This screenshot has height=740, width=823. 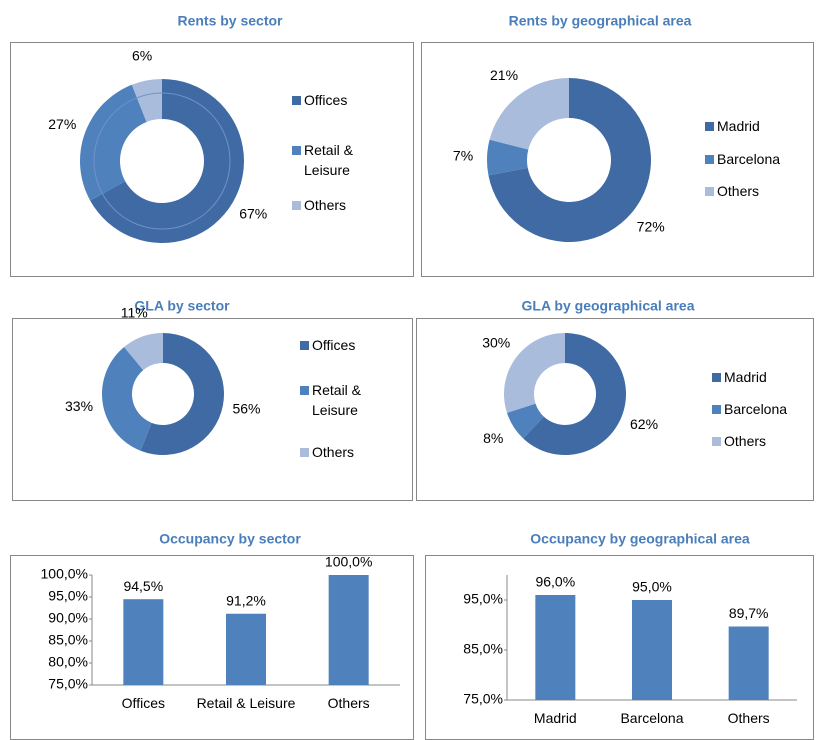 I want to click on y-tick-label: 100,0%, so click(x=64, y=574).